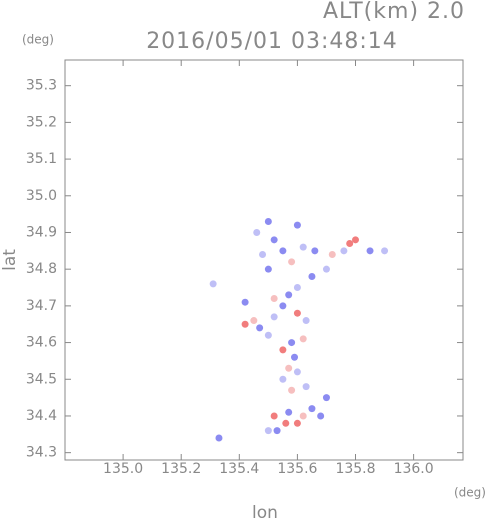  What do you see at coordinates (41, 122) in the screenshot?
I see `y-tick-label: 35.2` at bounding box center [41, 122].